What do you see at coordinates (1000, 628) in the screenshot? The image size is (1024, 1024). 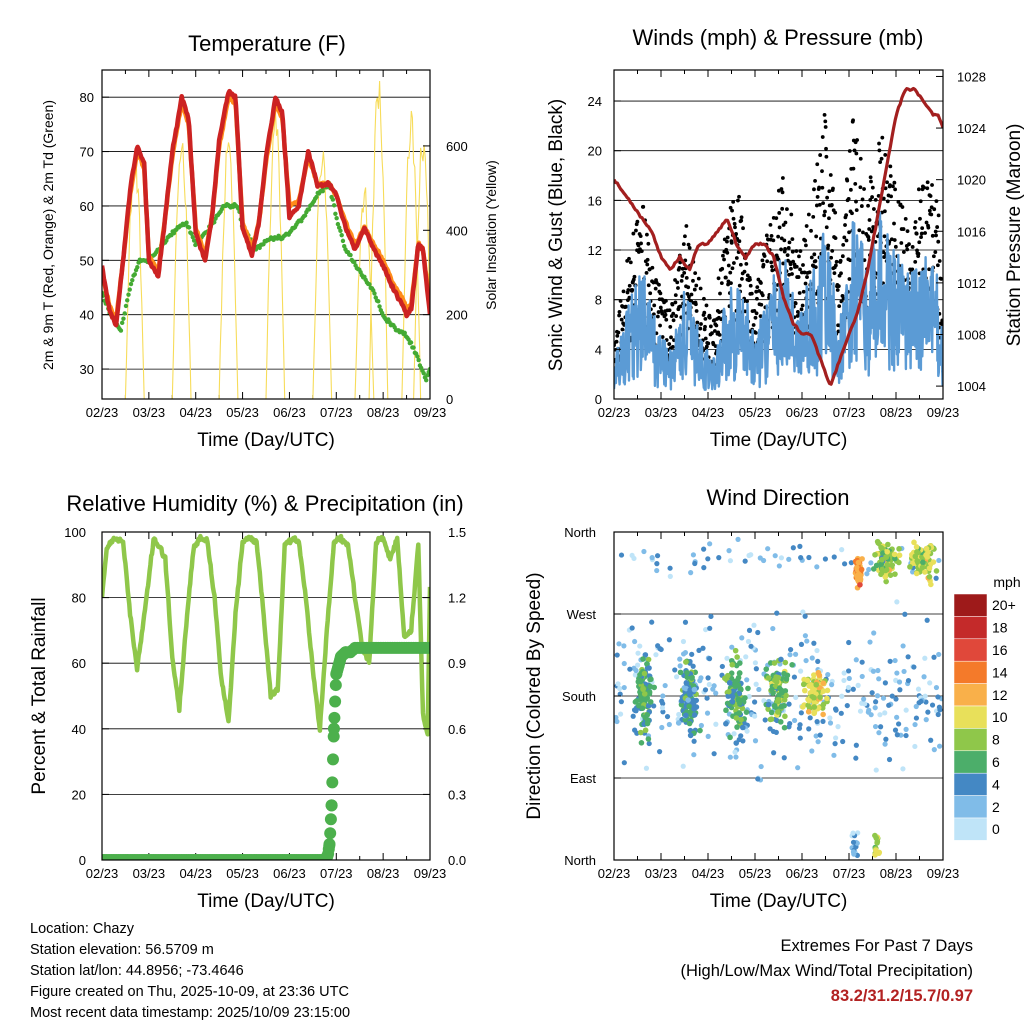 I see `legend-label: 18` at bounding box center [1000, 628].